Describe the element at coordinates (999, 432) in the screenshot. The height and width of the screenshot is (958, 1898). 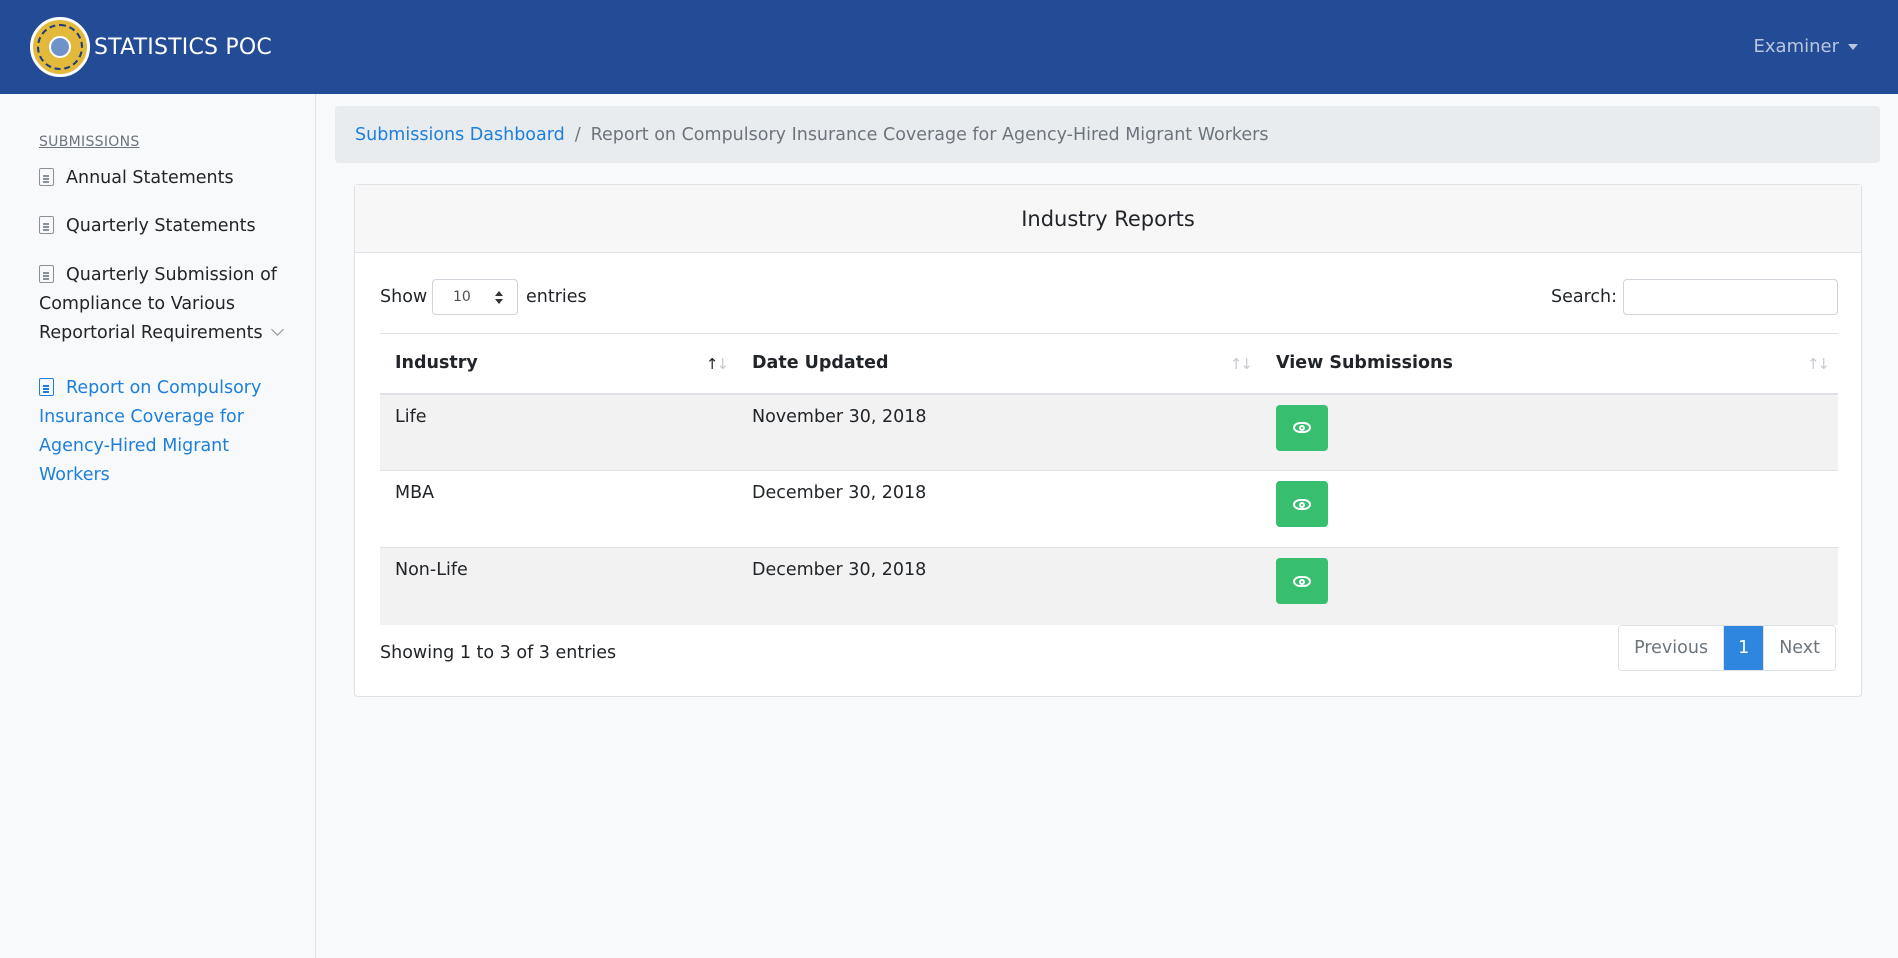
I see `cell-date-updated: November 30, 2018` at that location.